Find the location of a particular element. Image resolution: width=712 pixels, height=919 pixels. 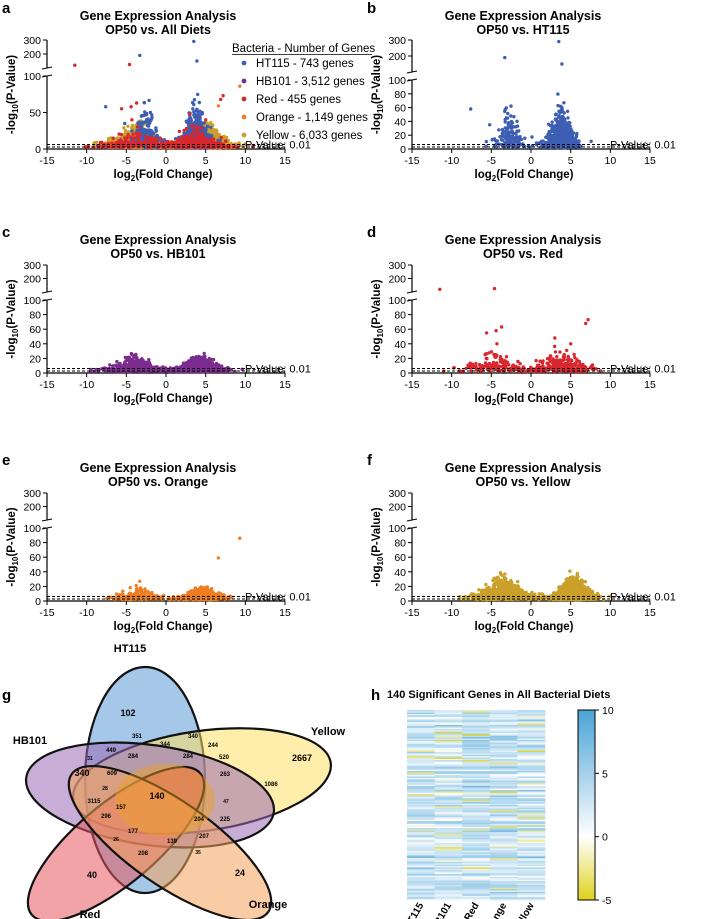

x-tick-label: 15 is located at coordinates (285, 161).